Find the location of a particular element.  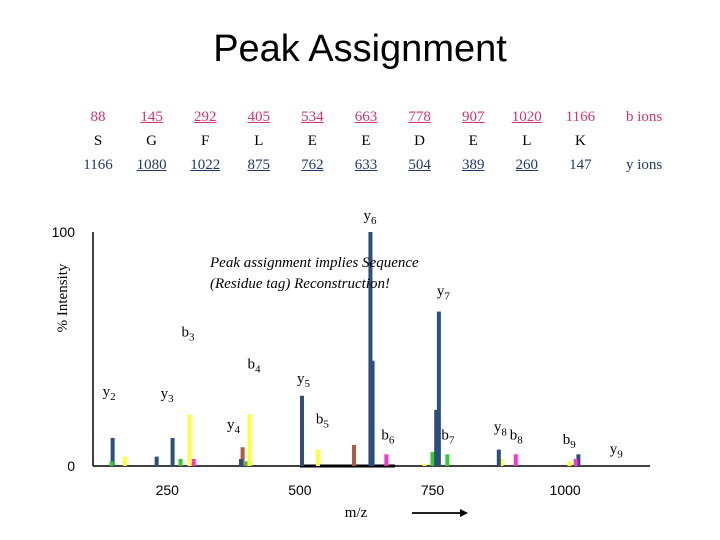

y-axis-label: % Intensity is located at coordinates (63, 297).